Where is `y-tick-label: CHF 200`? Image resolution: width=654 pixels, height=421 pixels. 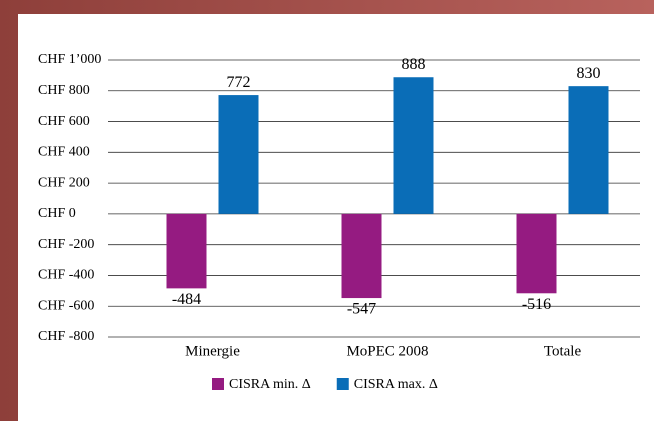
y-tick-label: CHF 200 is located at coordinates (64, 182).